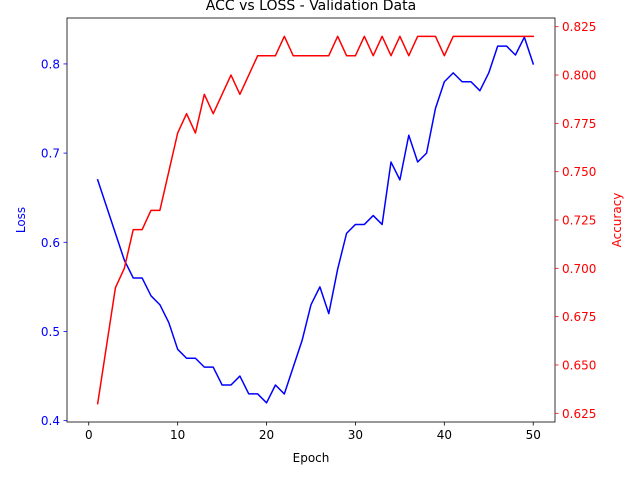  What do you see at coordinates (444, 435) in the screenshot?
I see `x-tick-label: 40` at bounding box center [444, 435].